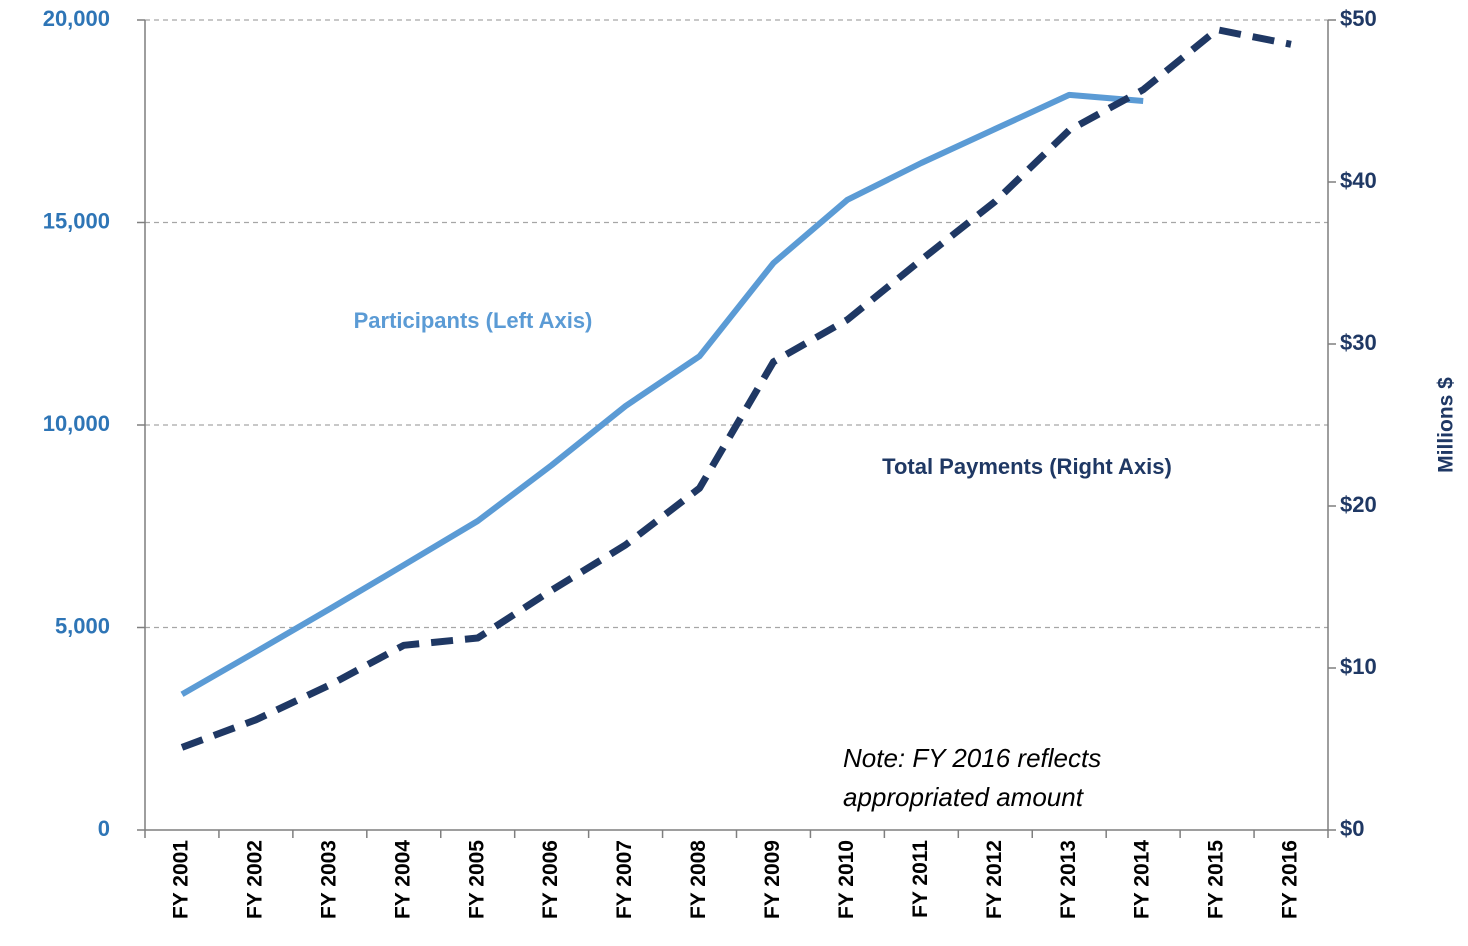 The width and height of the screenshot is (1468, 946). I want to click on x-tick-label: FY 2004, so click(402, 879).